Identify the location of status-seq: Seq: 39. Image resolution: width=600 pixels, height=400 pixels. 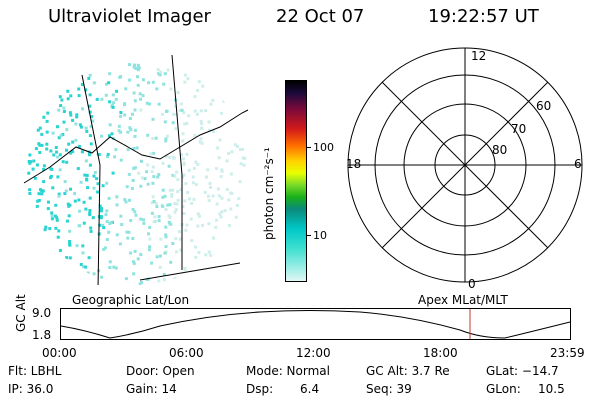
(389, 389).